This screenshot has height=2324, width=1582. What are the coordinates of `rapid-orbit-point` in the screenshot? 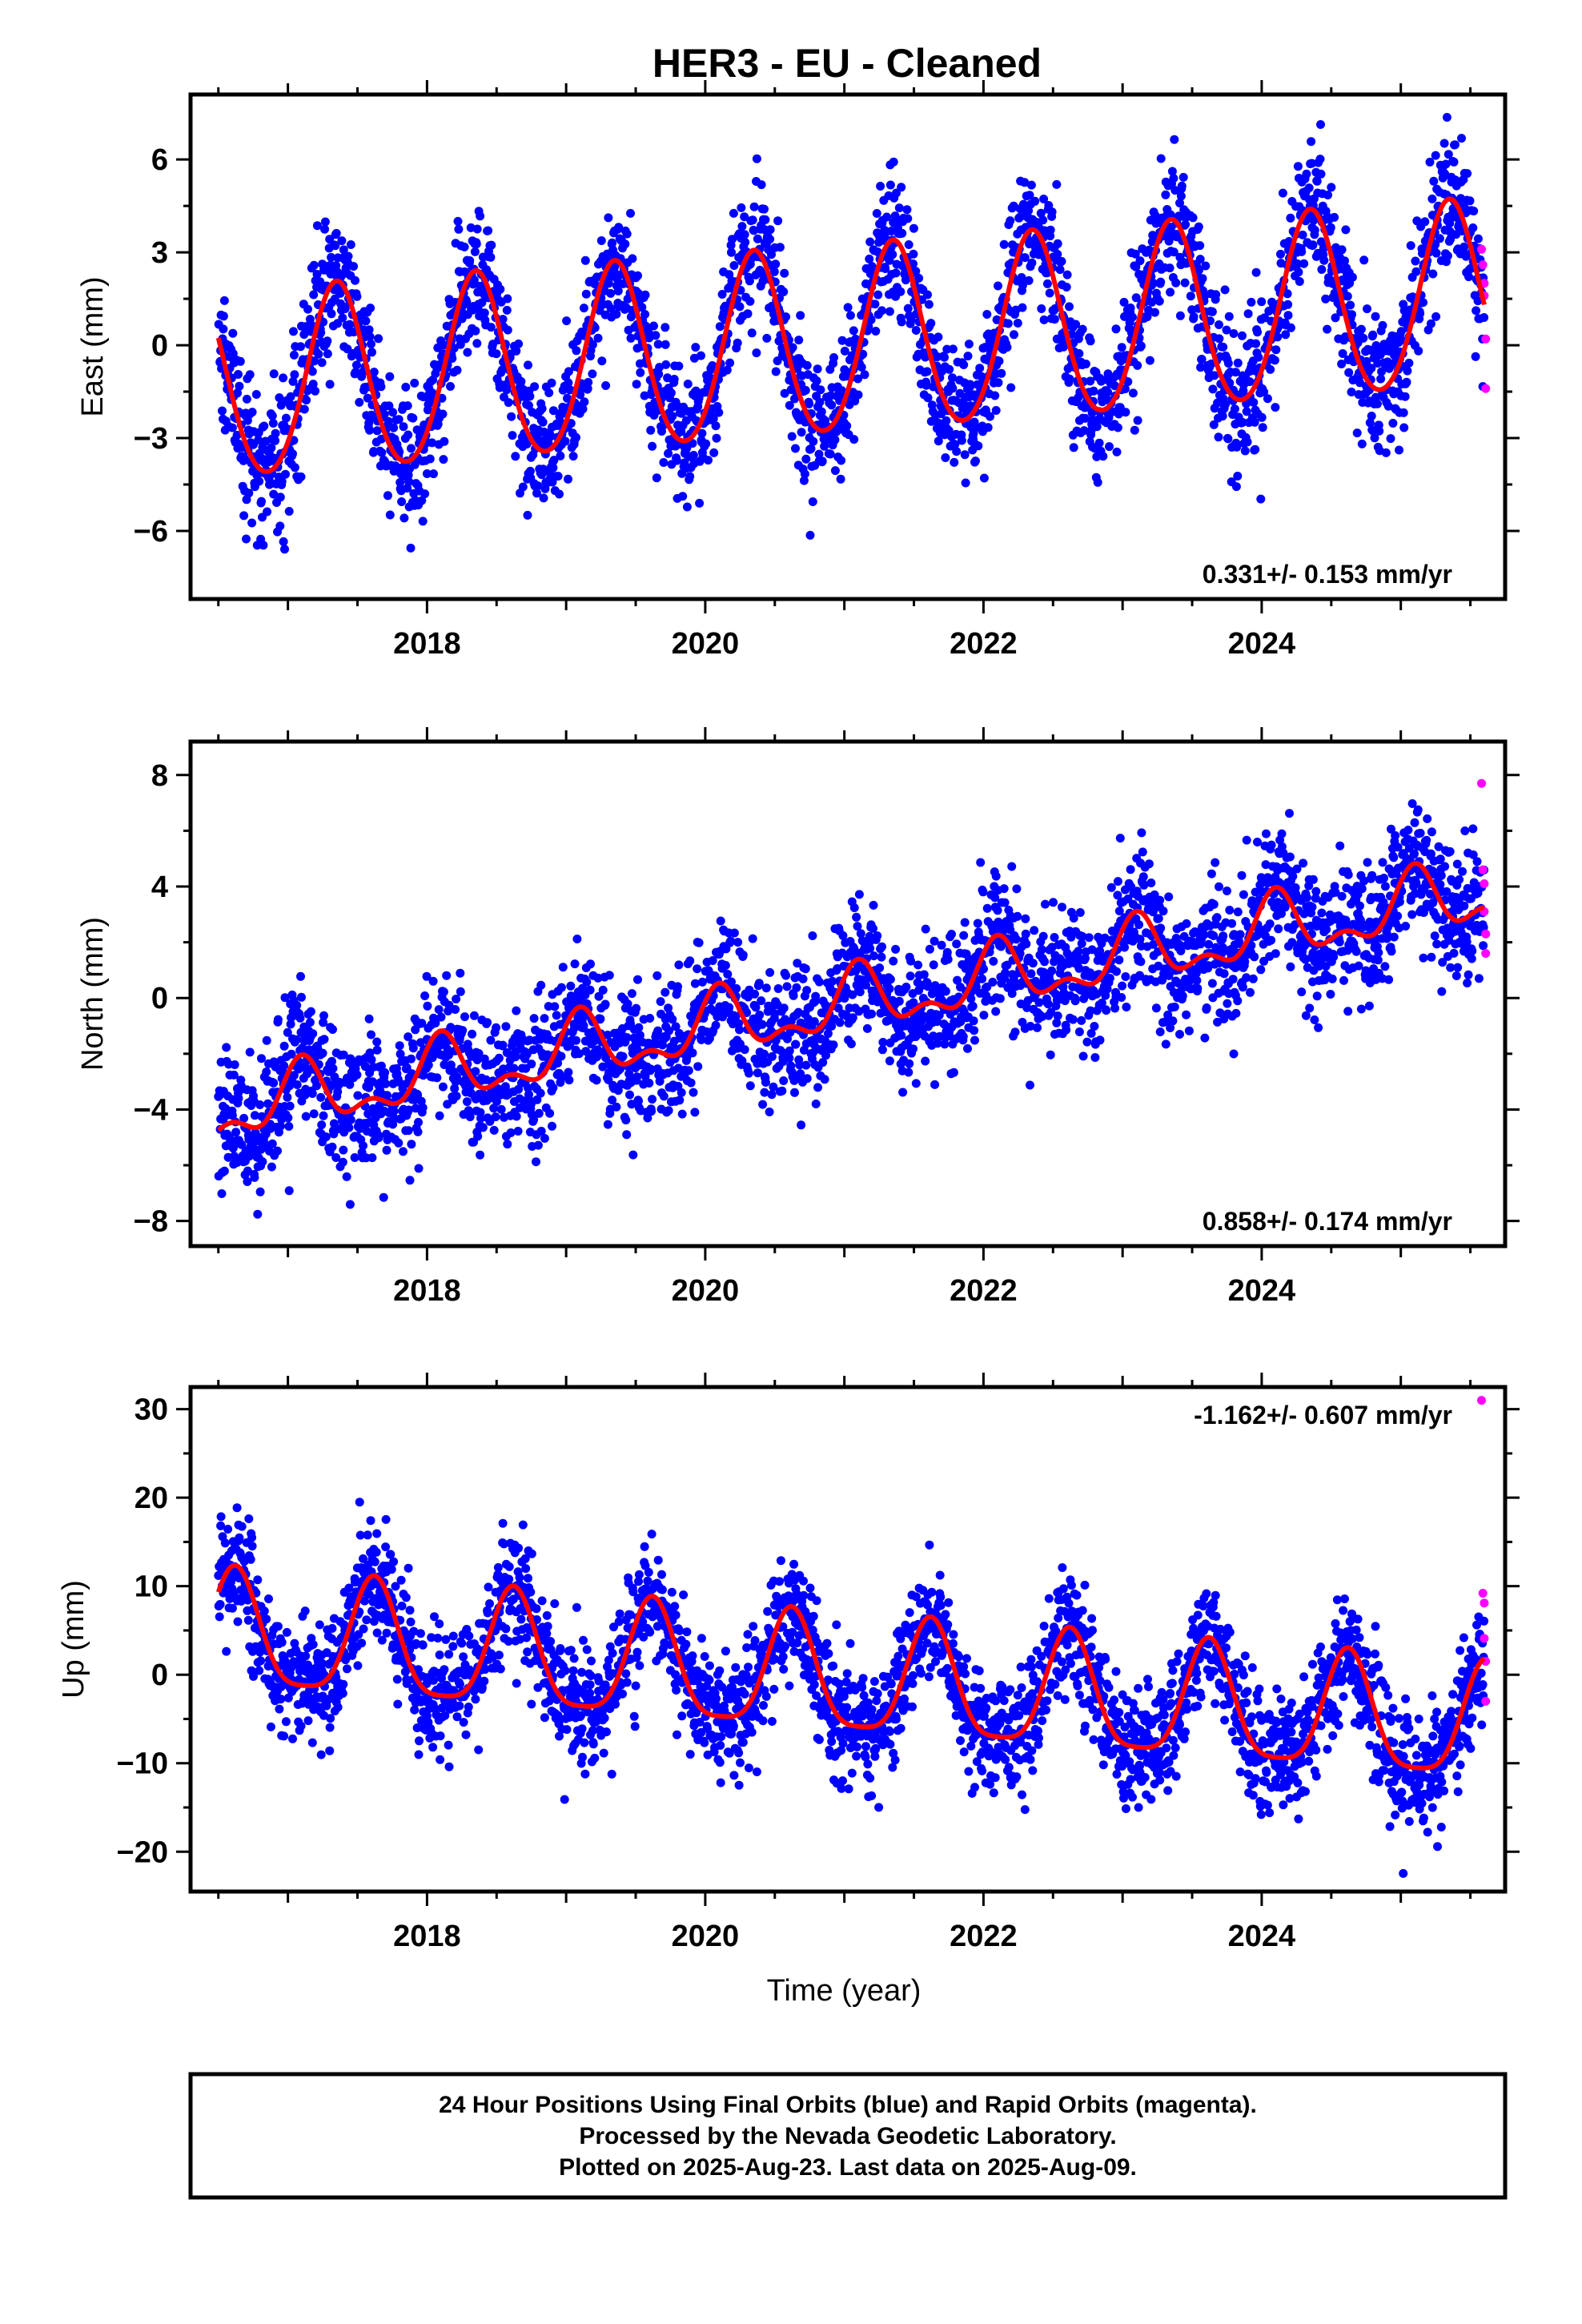 It's located at (1486, 388).